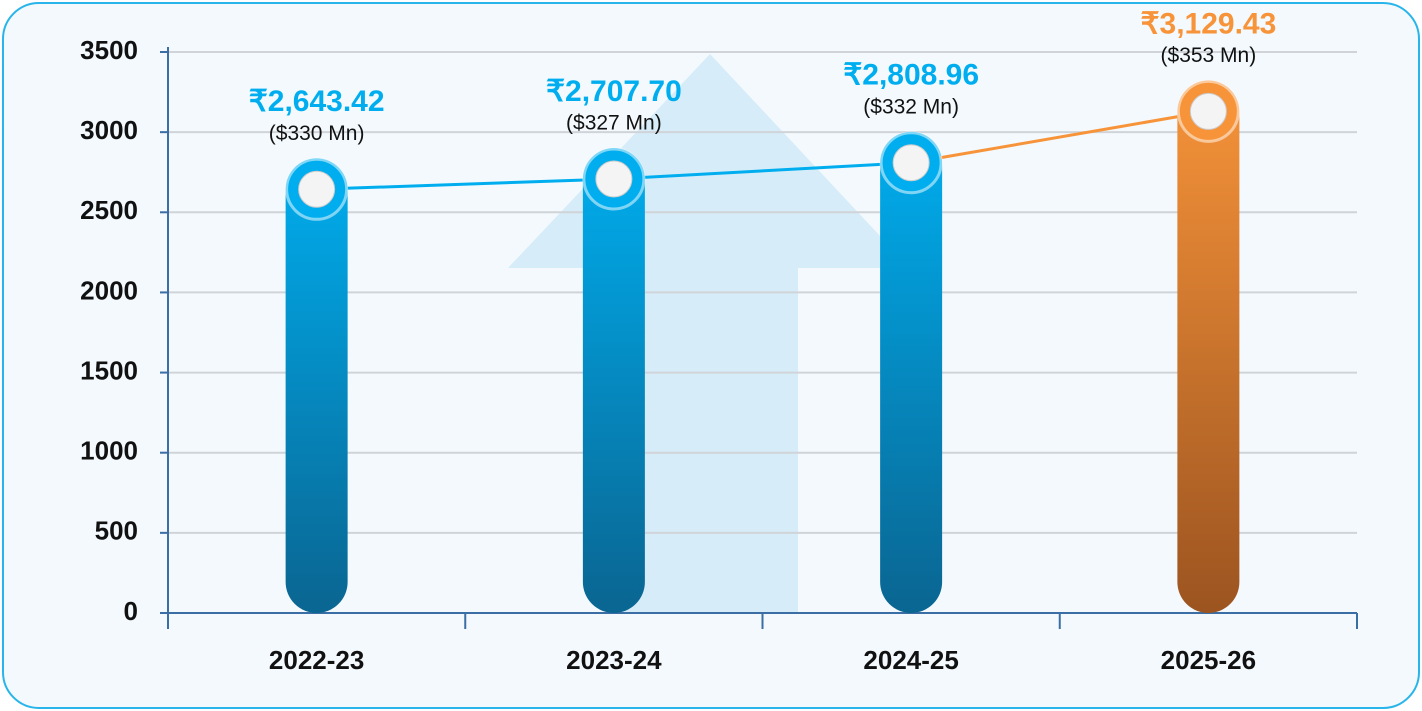 This screenshot has width=1422, height=711. I want to click on value-label: ₹3,129.43, so click(1208, 23).